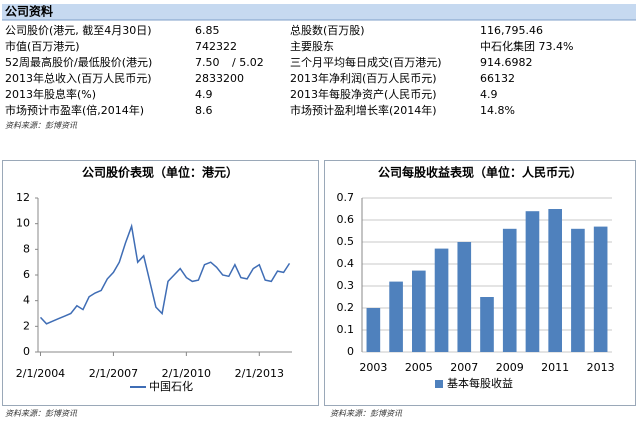  Describe the element at coordinates (506, 62) in the screenshot. I see `table-cell: 914.6982` at that location.